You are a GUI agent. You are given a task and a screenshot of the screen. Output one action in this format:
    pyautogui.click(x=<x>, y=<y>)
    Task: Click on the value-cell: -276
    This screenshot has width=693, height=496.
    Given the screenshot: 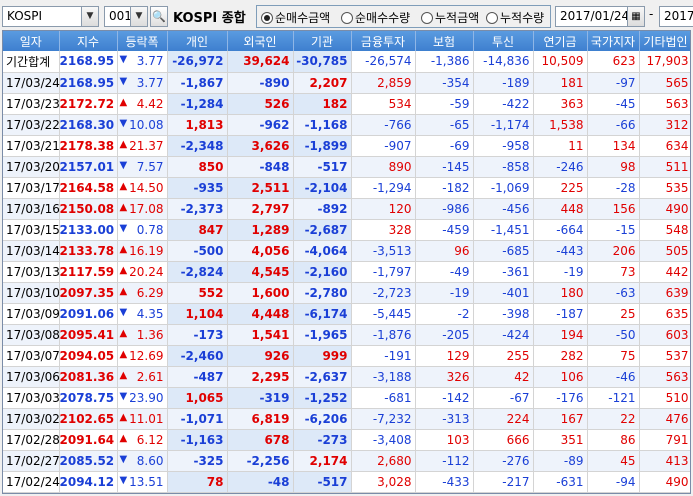 What is the action you would take?
    pyautogui.click(x=503, y=461)
    